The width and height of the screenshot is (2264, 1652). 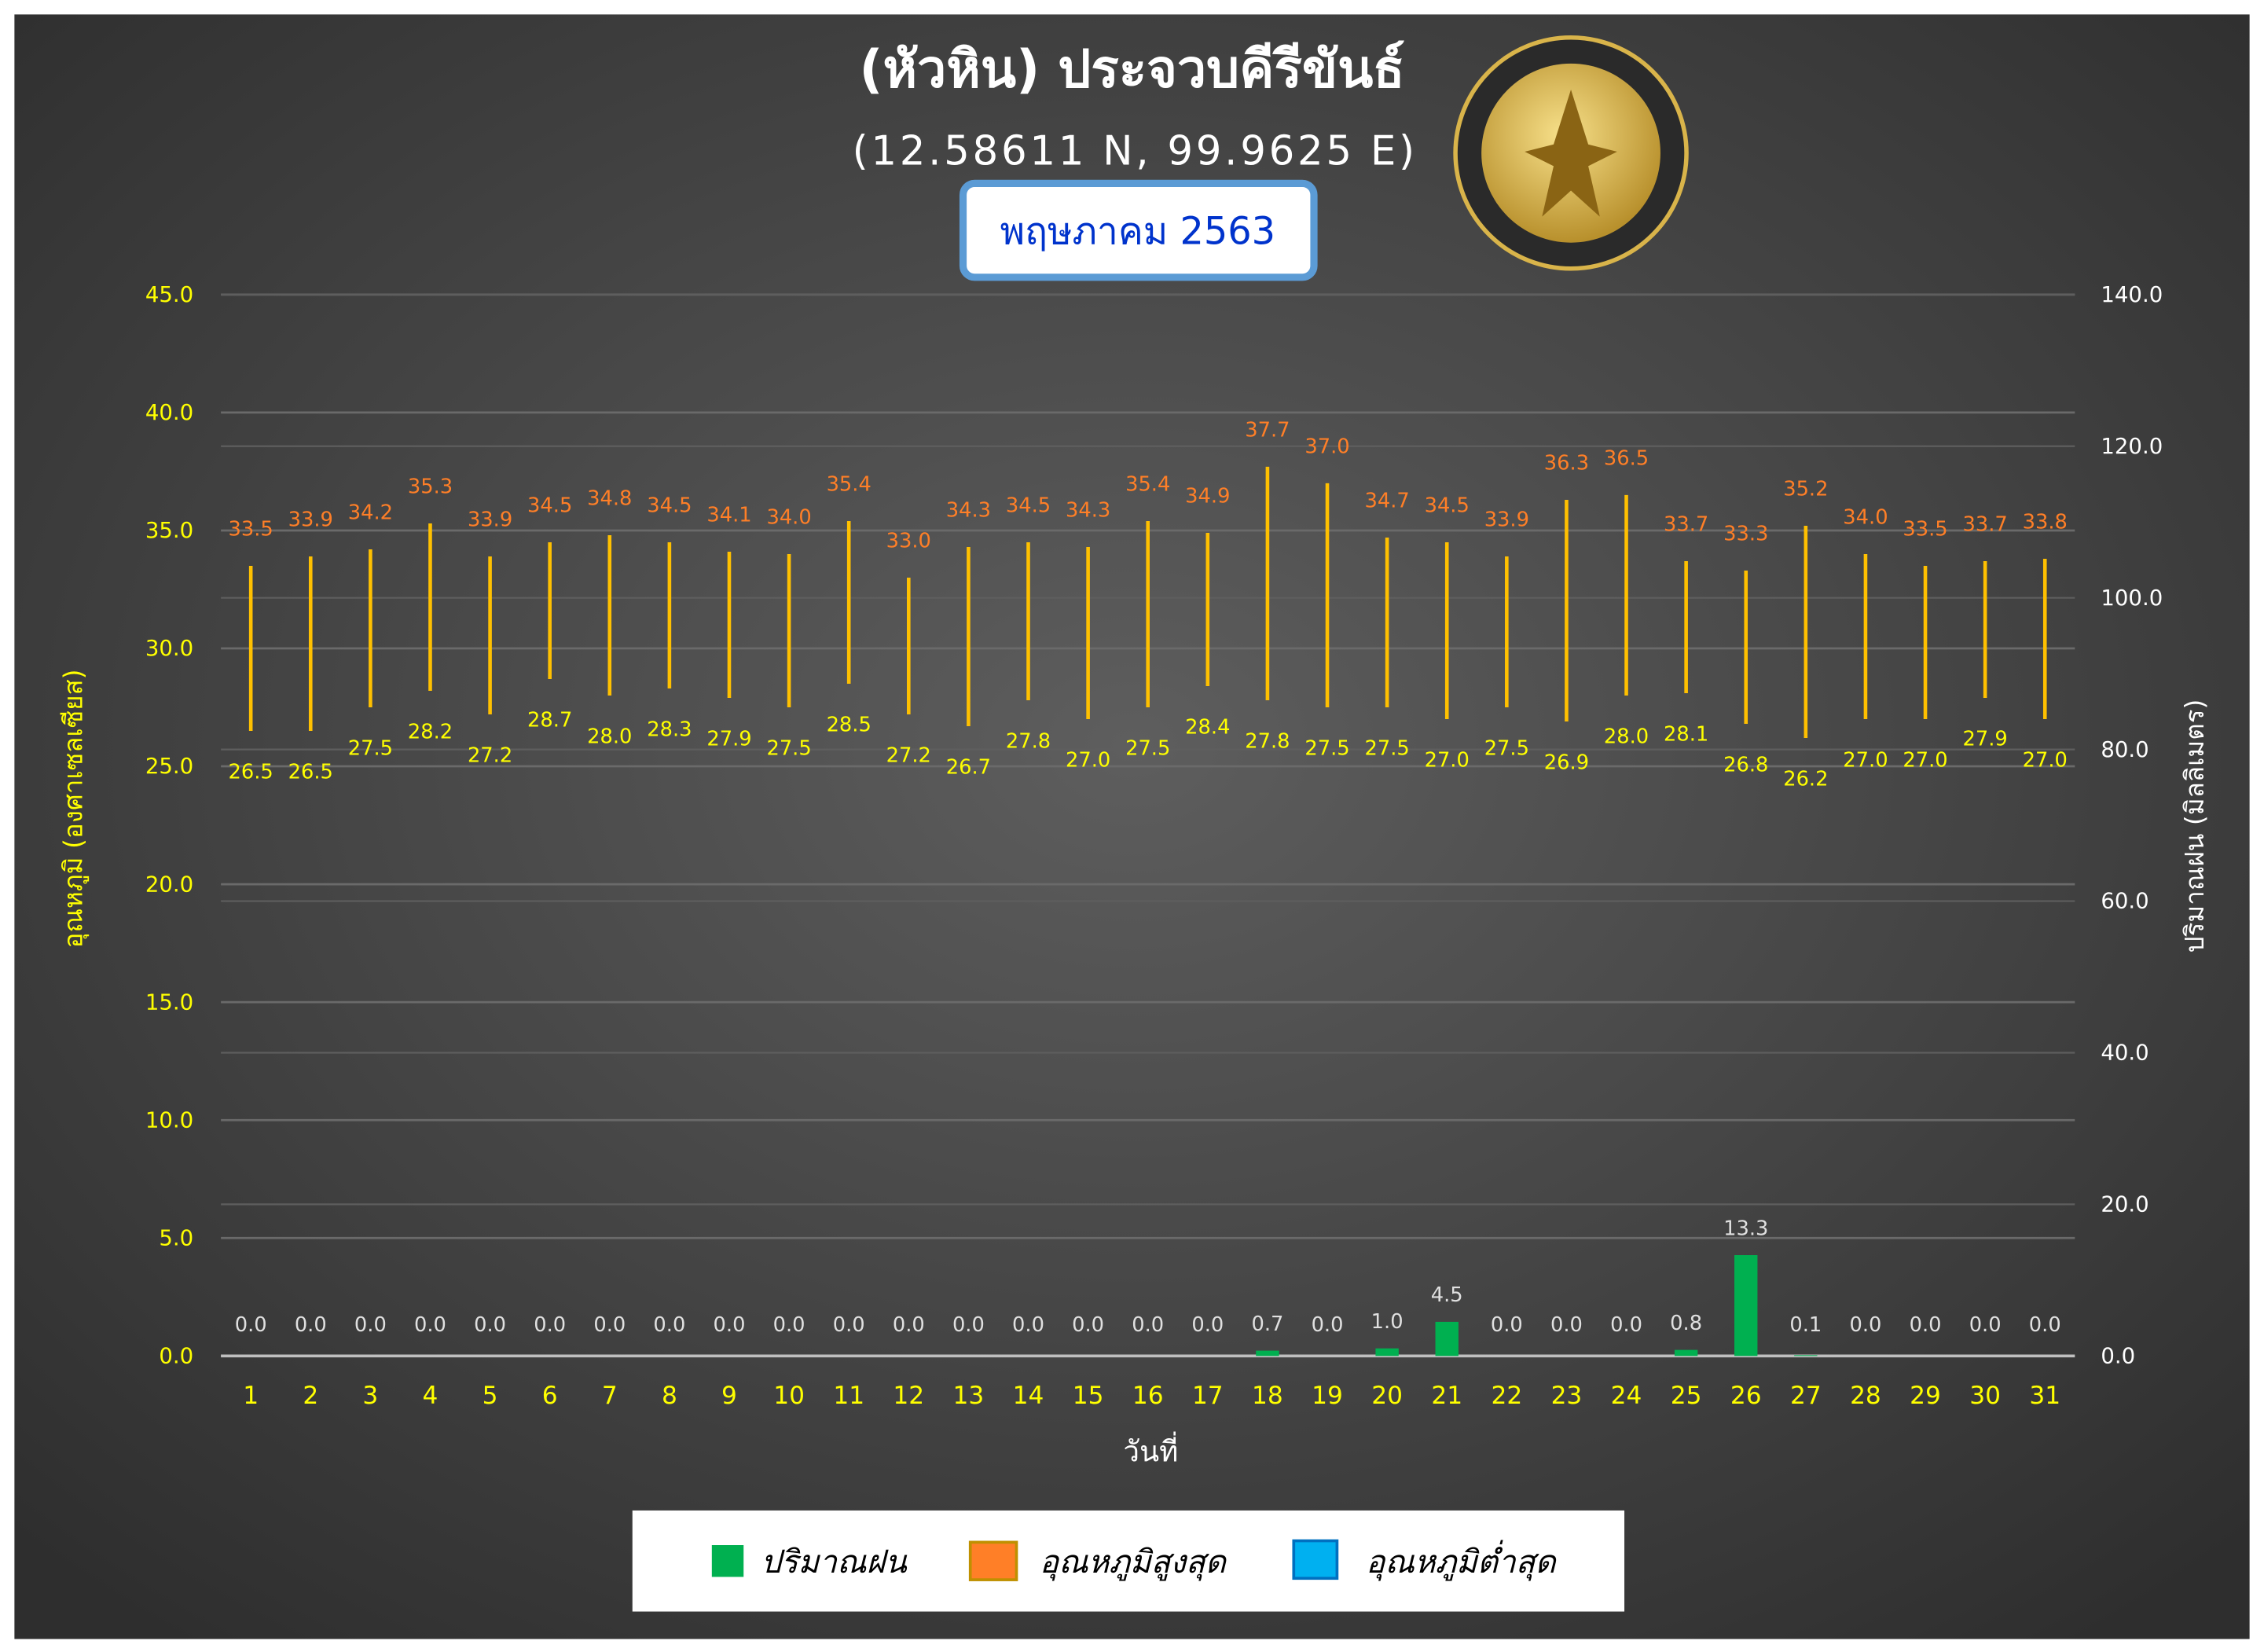 What do you see at coordinates (1147, 484) in the screenshot?
I see `max-temp-label: 35.4` at bounding box center [1147, 484].